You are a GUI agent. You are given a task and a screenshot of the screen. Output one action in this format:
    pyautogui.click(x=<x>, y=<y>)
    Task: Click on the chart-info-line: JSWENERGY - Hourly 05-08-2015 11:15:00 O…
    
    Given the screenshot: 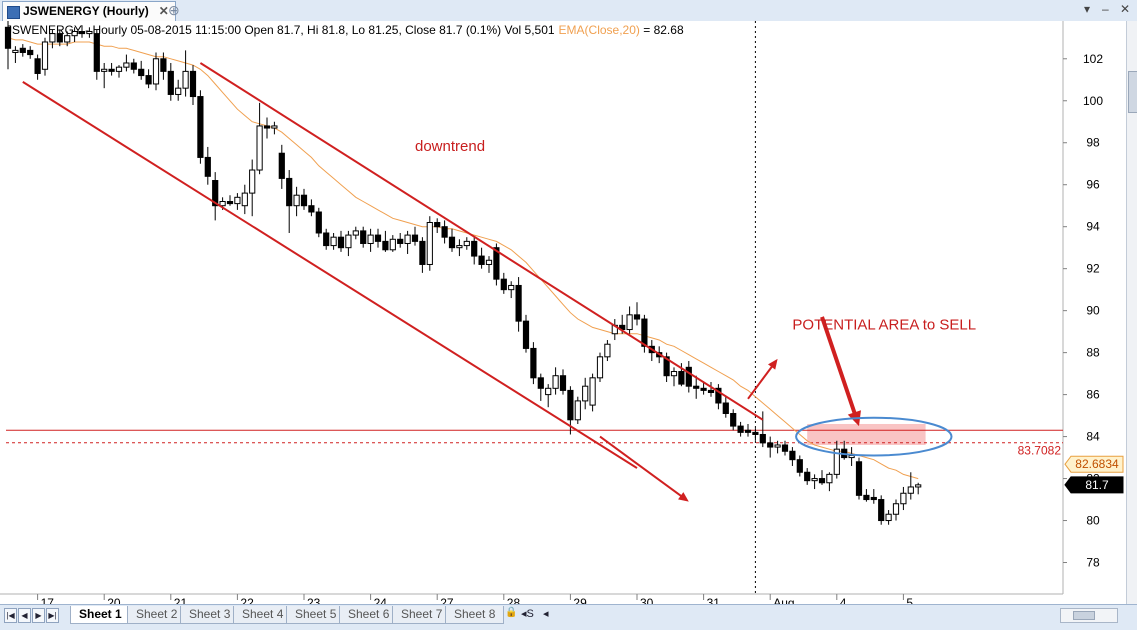 What is the action you would take?
    pyautogui.click(x=345, y=30)
    